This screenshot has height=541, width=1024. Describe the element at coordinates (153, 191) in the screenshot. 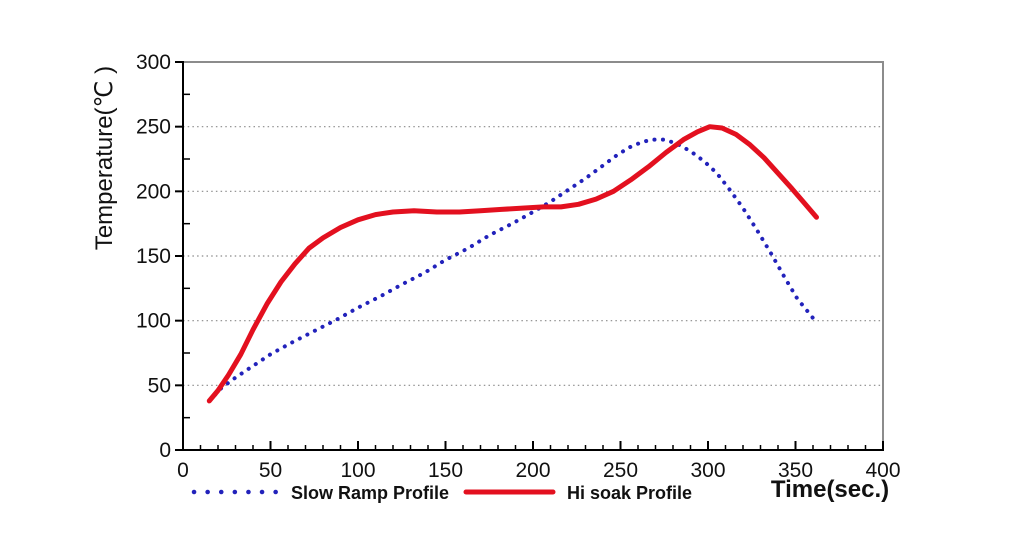

I see `y-tick-label: 200` at that location.